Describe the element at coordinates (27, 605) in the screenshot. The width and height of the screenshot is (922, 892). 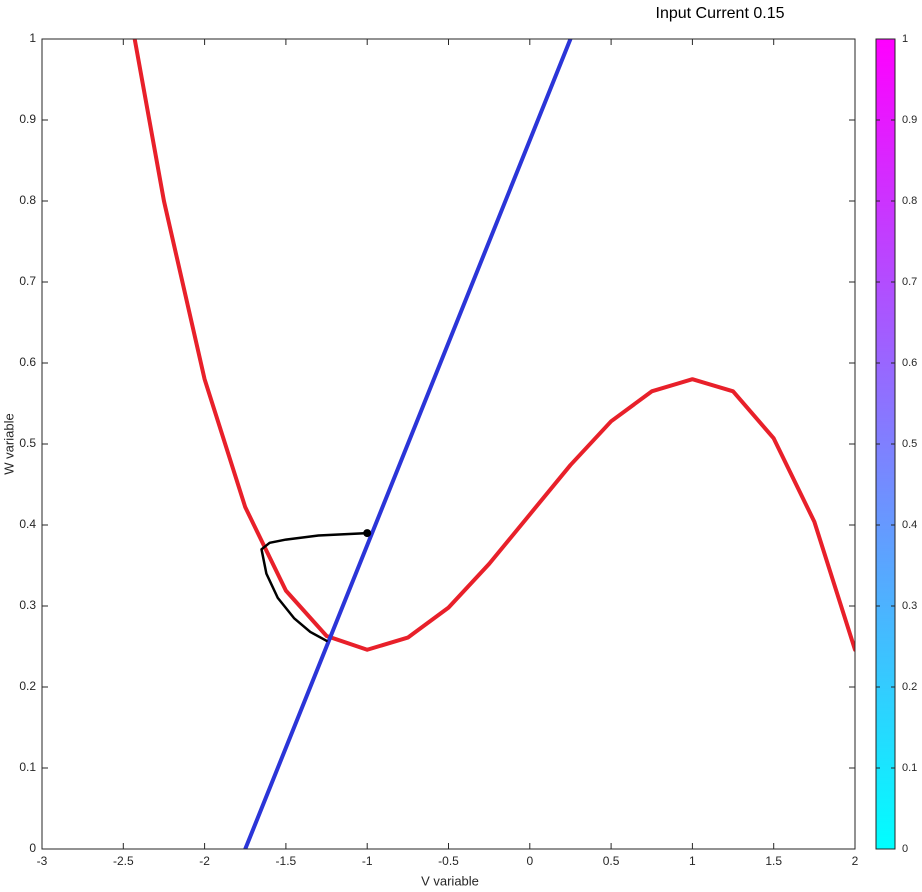
I see `y-tick-label: 0.3` at that location.